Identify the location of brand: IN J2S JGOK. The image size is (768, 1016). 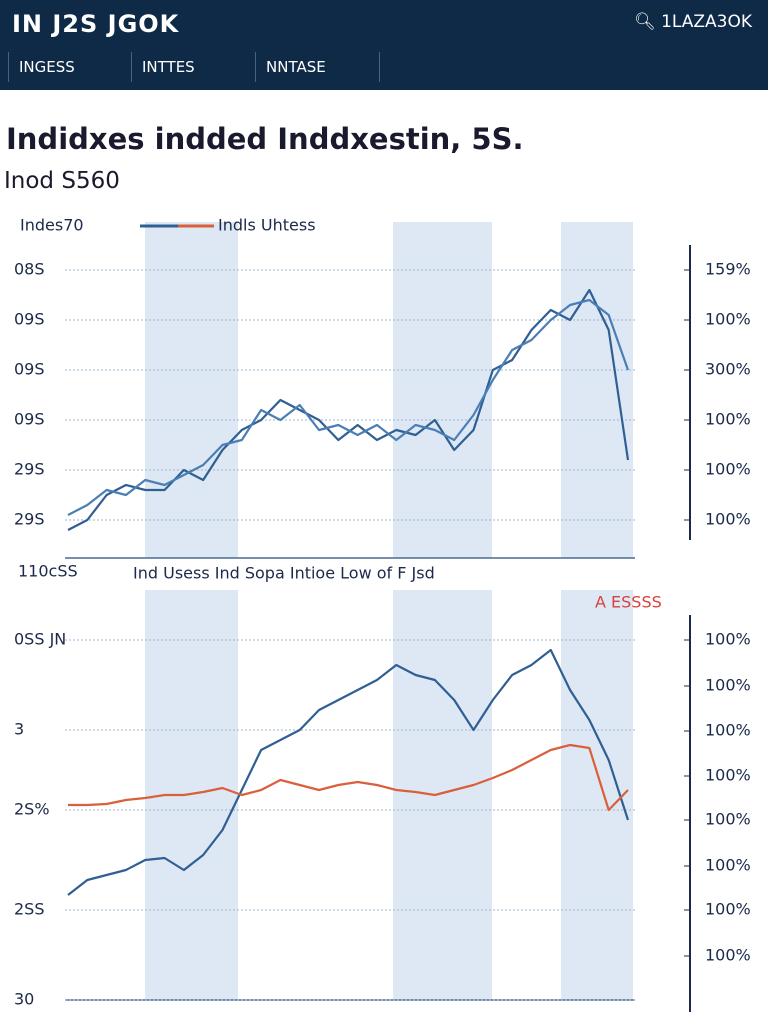
(96, 24).